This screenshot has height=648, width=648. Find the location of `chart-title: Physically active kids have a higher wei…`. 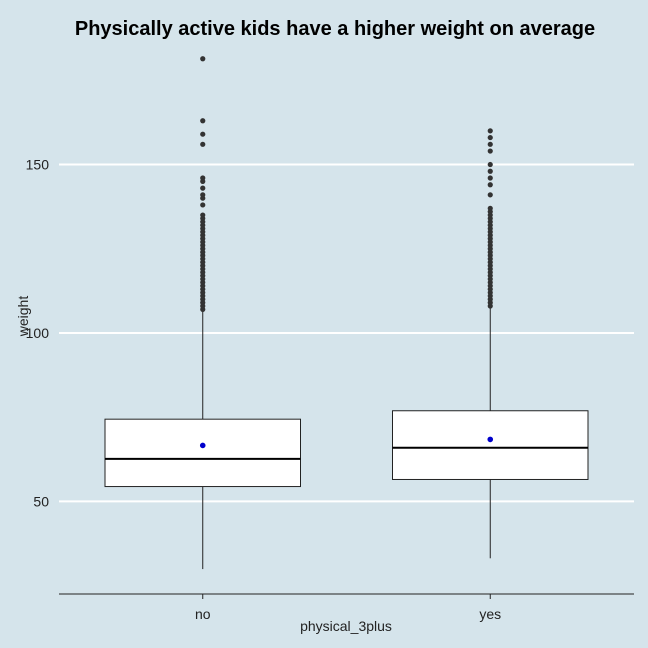

chart-title: Physically active kids have a higher wei… is located at coordinates (335, 29).